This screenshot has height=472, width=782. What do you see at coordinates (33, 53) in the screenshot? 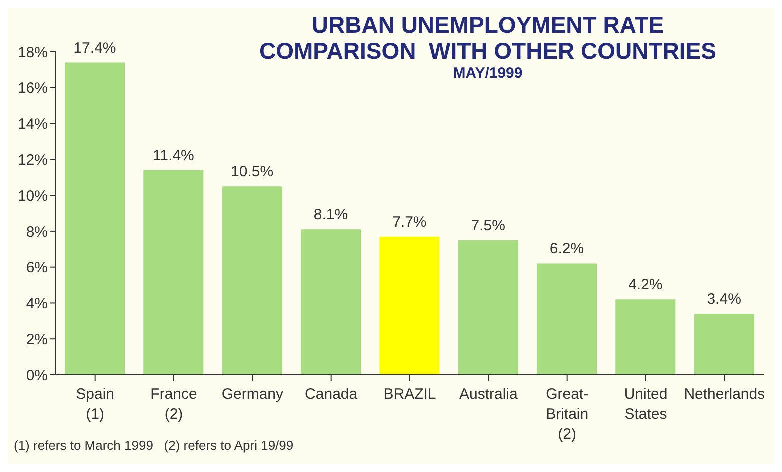
I see `y-tick-label: 18%` at bounding box center [33, 53].